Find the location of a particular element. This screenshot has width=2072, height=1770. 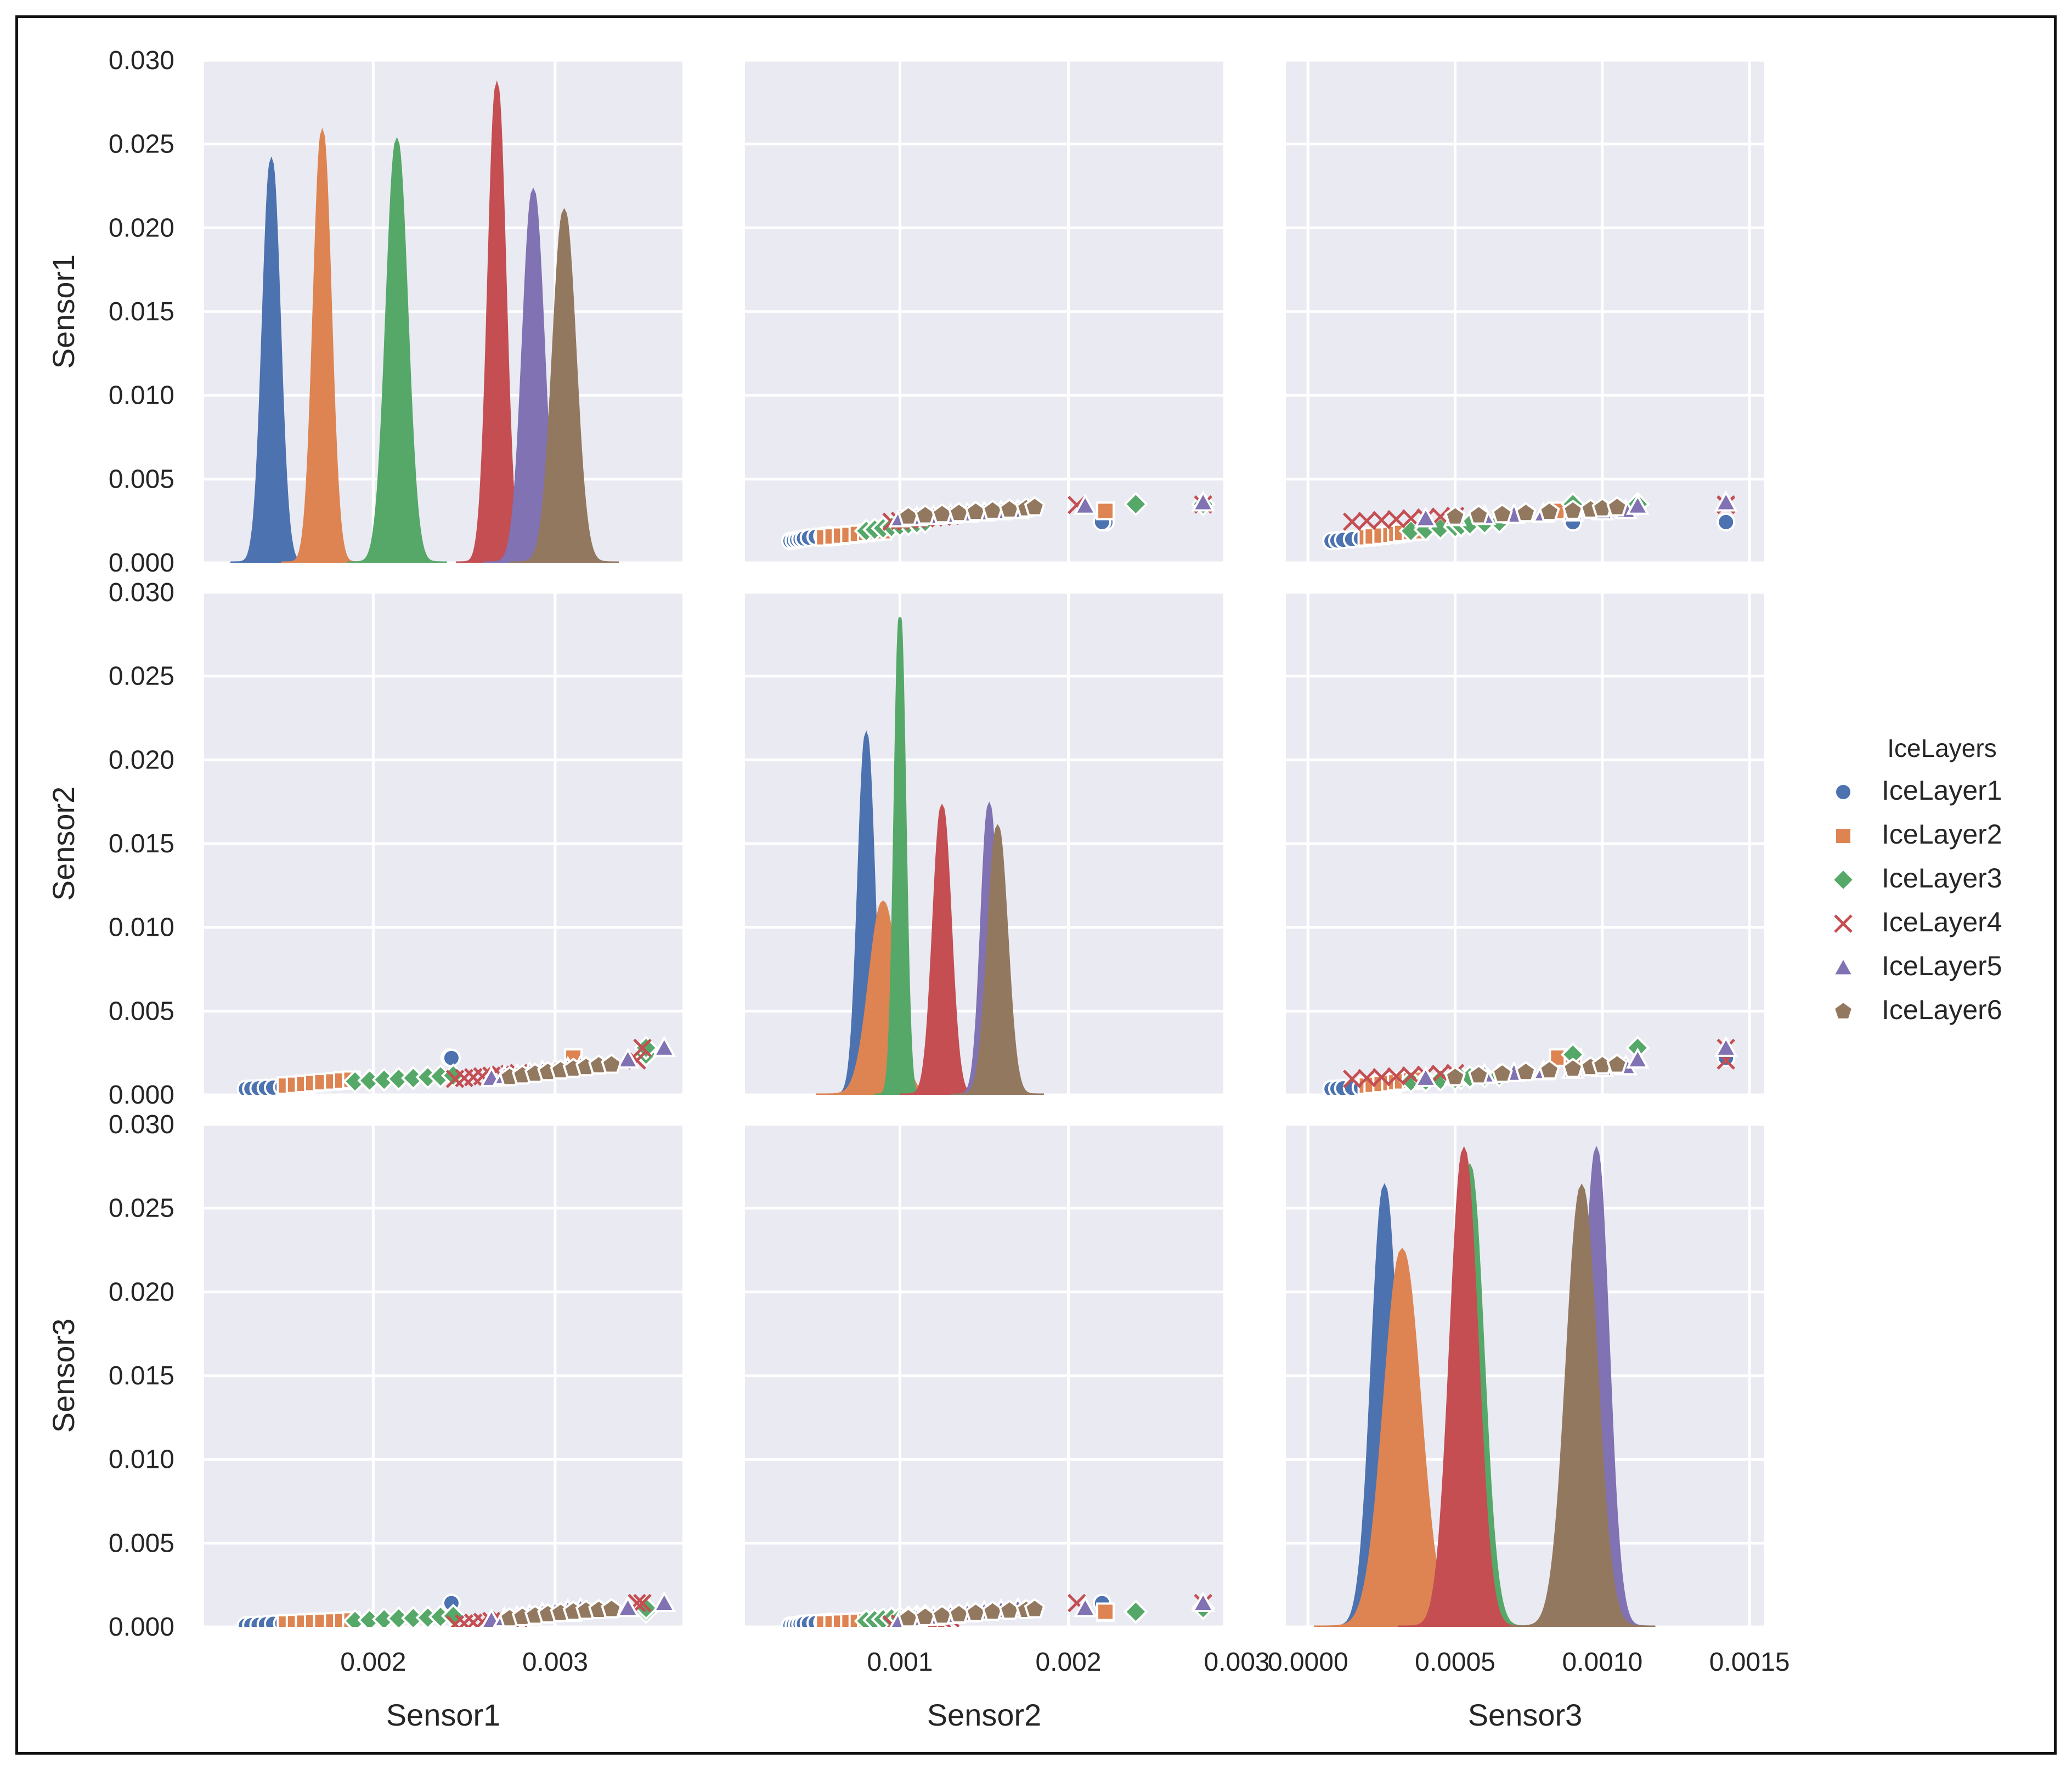

ylabel-Sensor2: Sensor2 is located at coordinates (63, 844).